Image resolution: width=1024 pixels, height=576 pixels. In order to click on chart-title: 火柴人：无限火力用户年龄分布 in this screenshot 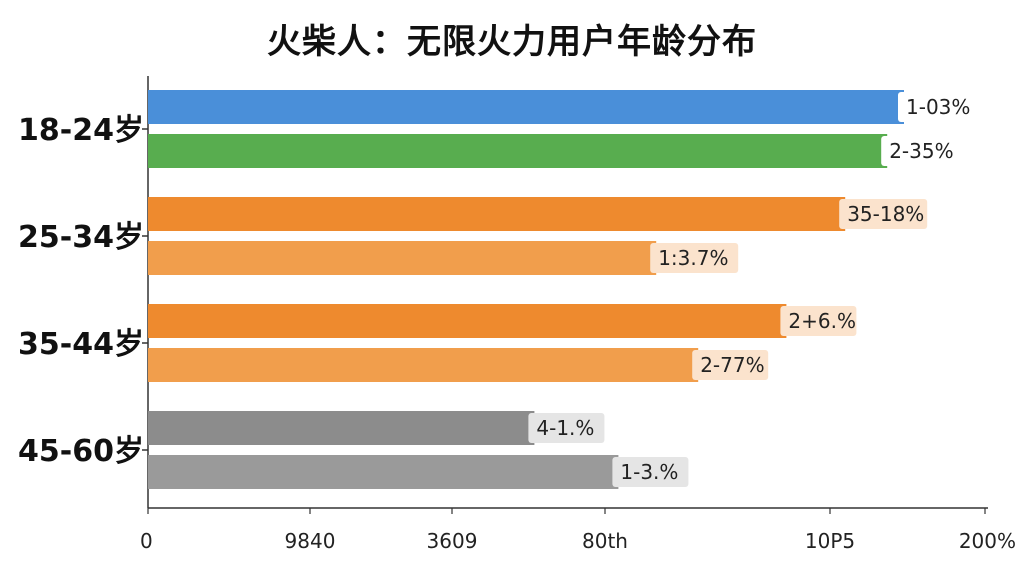, I will do `click(512, 42)`.